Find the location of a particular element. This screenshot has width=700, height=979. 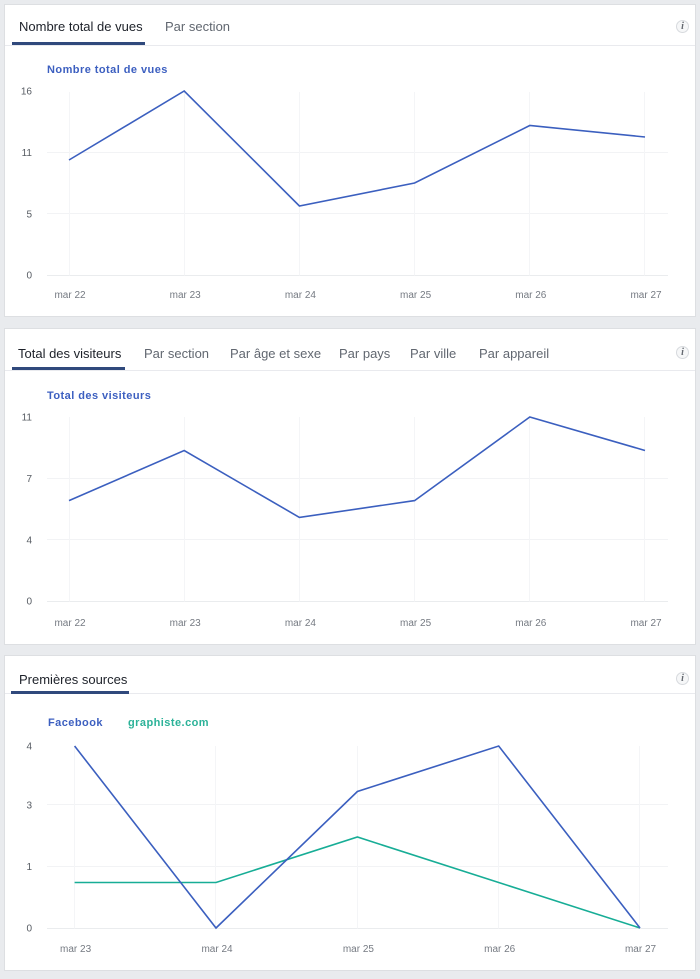

svg-text: 7 is located at coordinates (29, 479).